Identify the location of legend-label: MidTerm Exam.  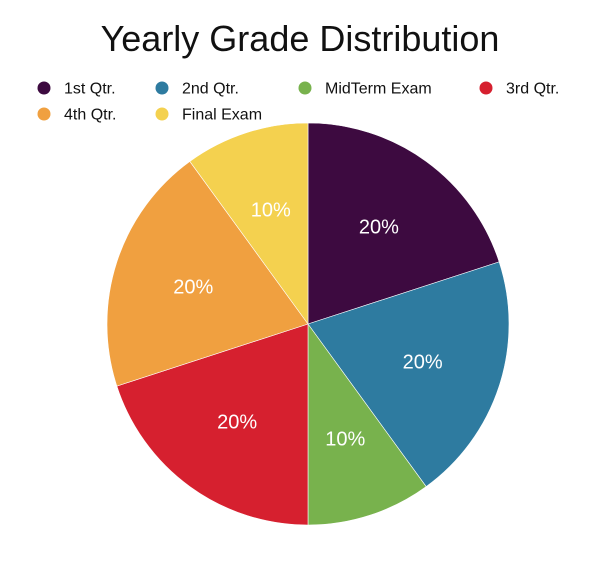
(378, 89).